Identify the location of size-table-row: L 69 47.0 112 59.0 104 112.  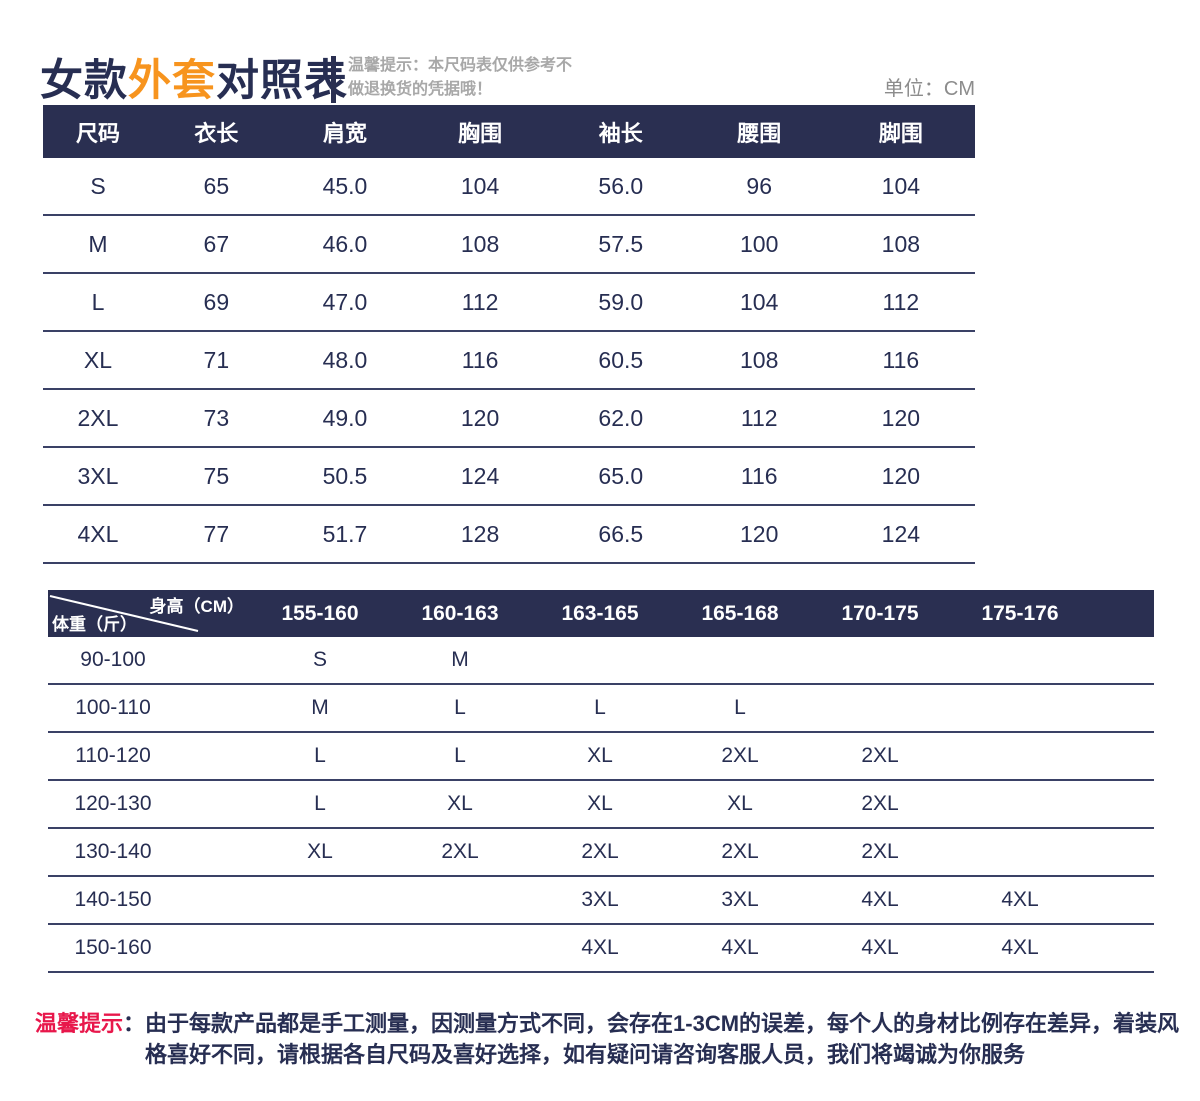
(509, 303).